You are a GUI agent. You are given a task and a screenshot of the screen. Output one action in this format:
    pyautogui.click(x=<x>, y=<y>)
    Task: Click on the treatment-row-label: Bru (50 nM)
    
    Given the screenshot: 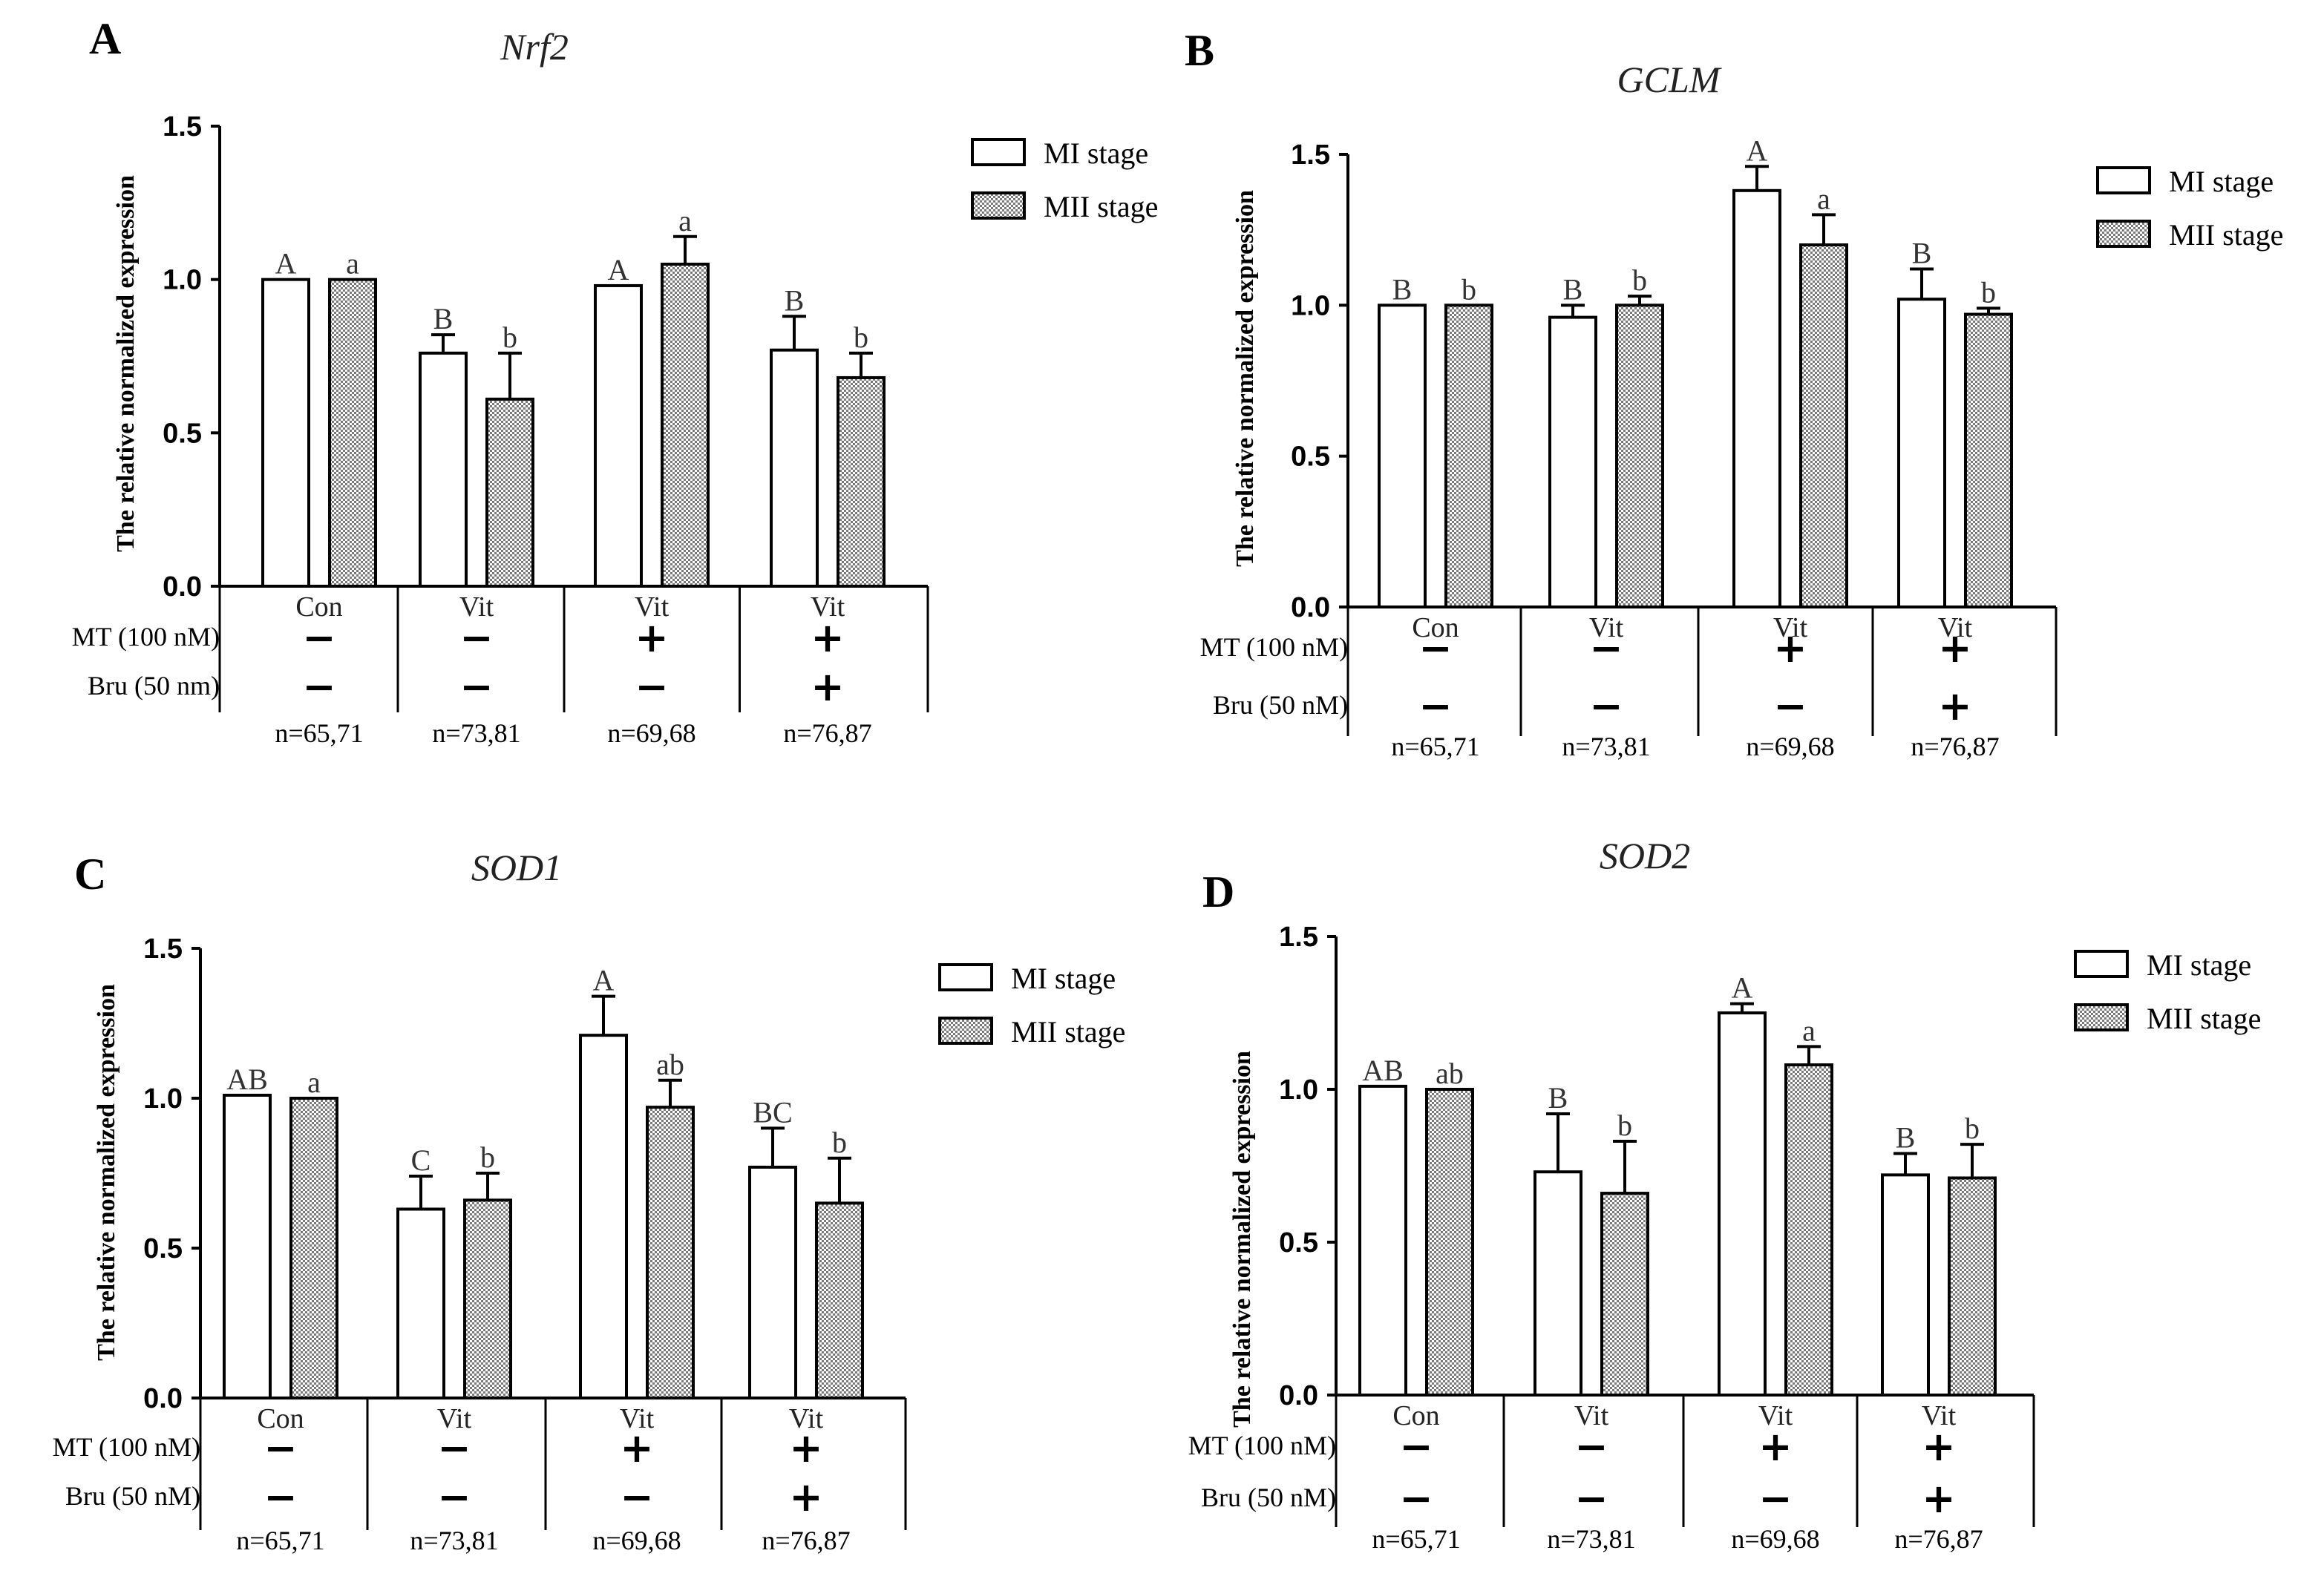 What is the action you would take?
    pyautogui.click(x=1268, y=1498)
    